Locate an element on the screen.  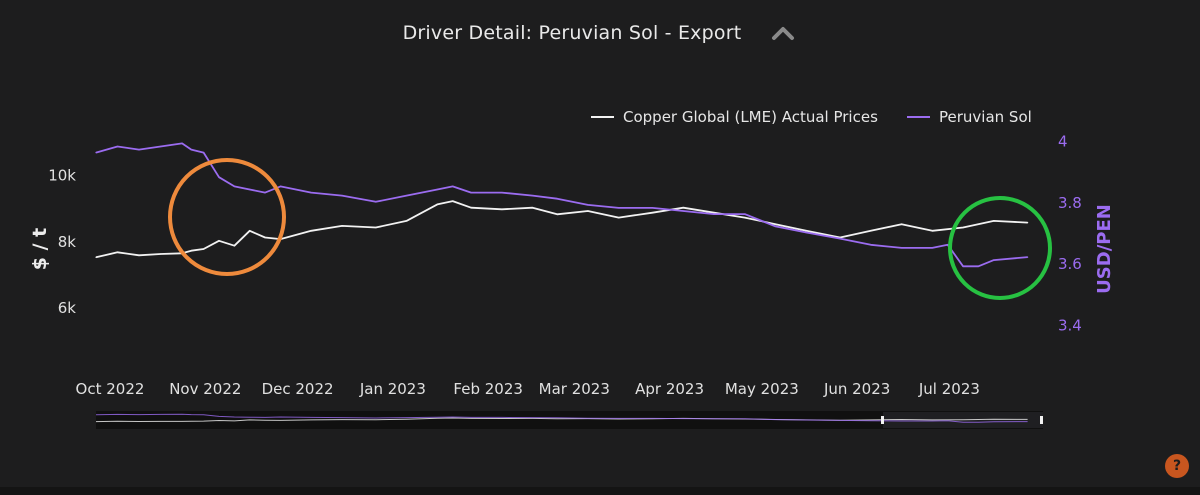
y-left-ticks: 6k 8k 10k is located at coordinates (62, 242).